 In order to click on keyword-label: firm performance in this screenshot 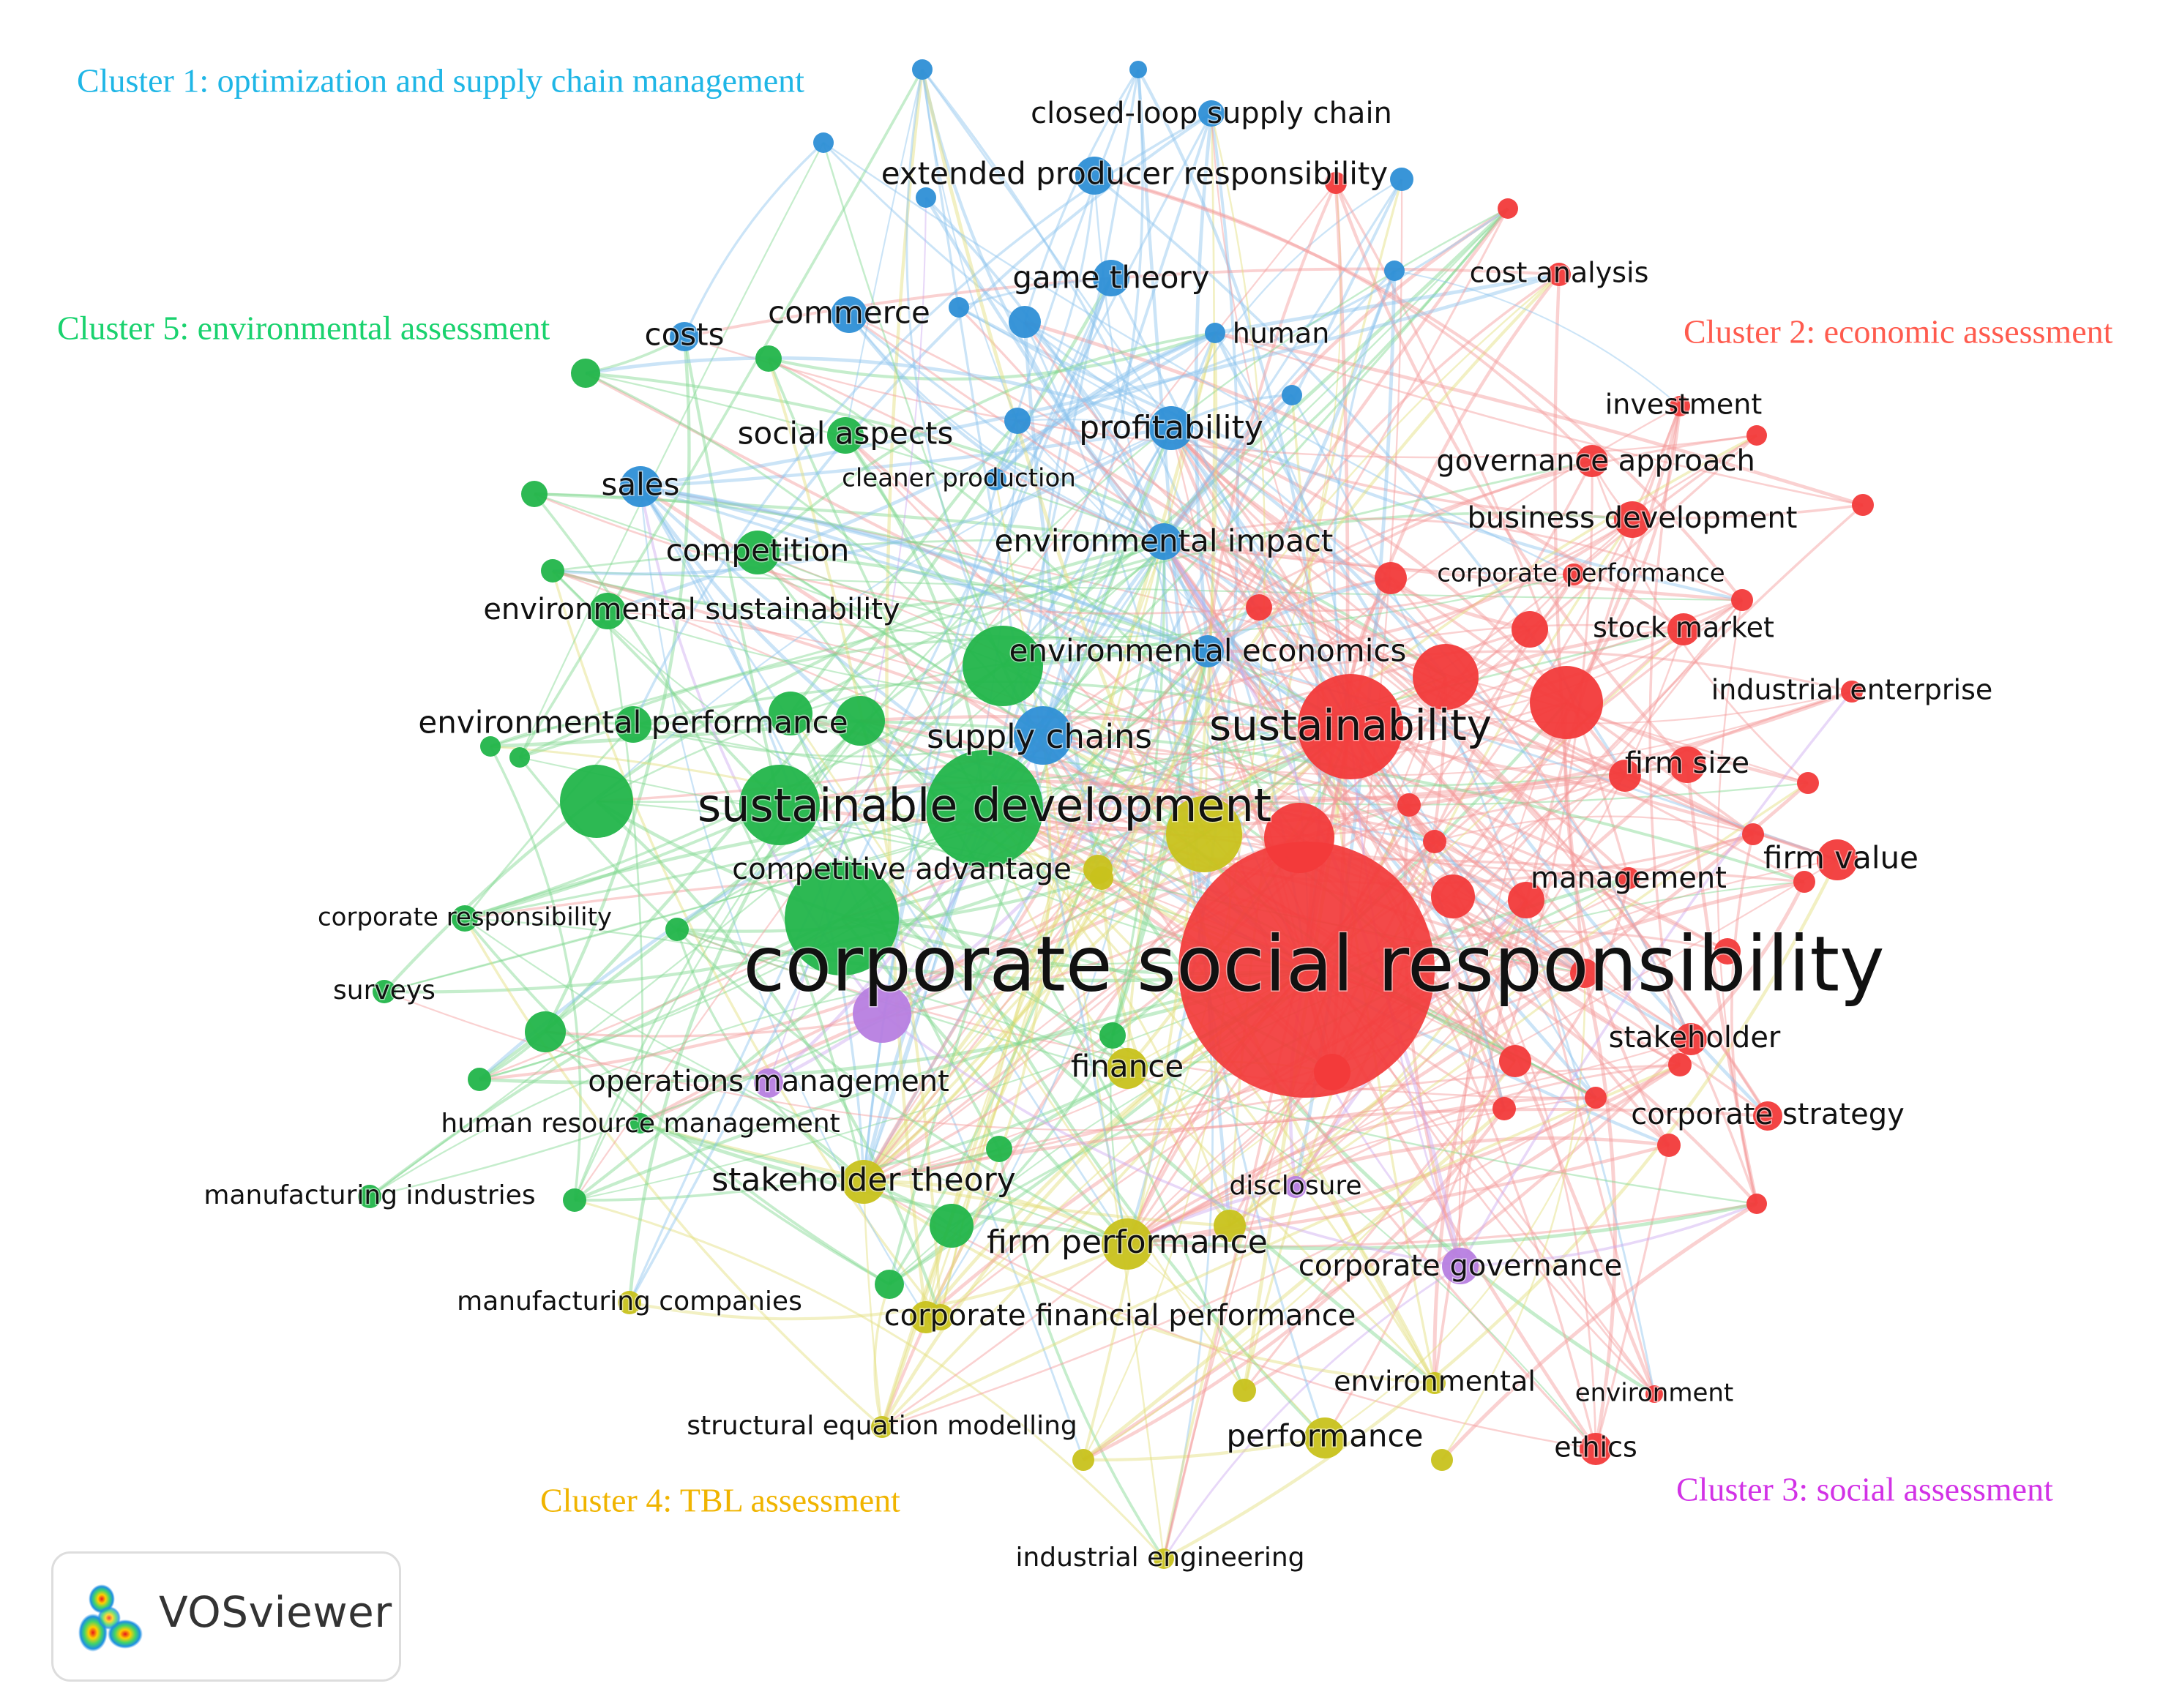, I will do `click(1127, 1242)`.